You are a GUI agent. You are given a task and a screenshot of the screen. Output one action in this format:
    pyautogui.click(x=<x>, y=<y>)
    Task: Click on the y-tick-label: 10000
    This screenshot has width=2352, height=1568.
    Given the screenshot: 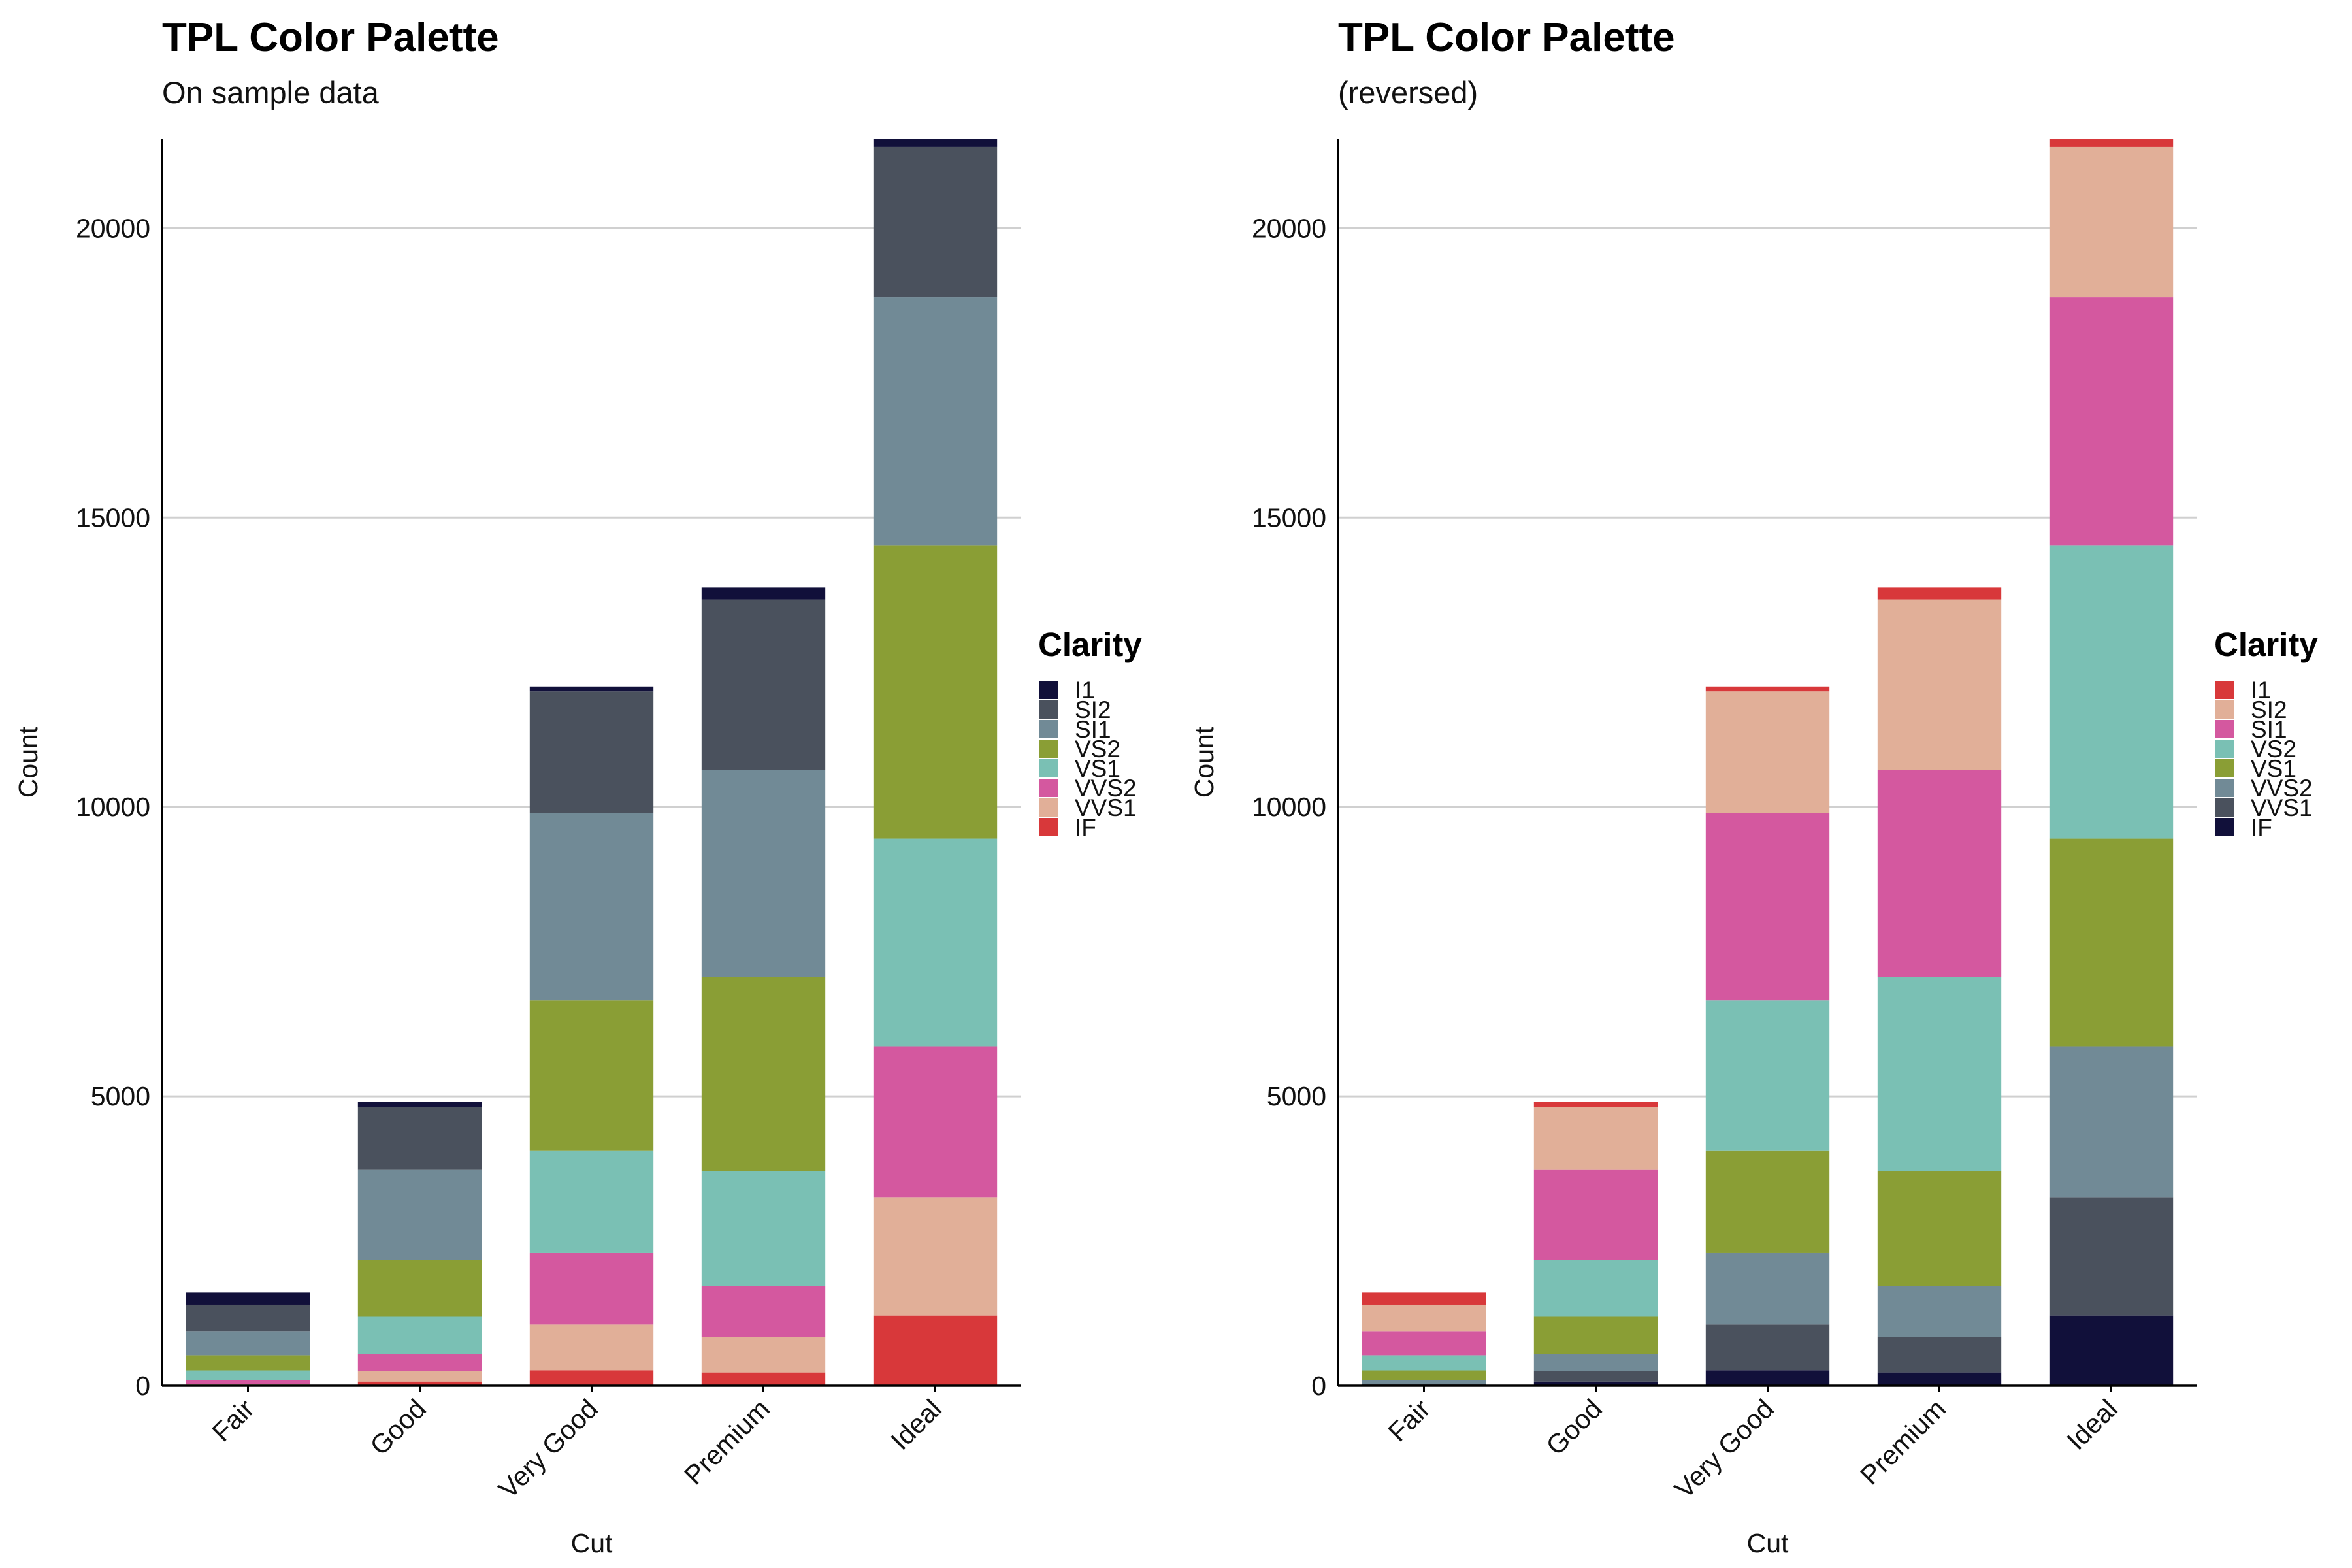 What is the action you would take?
    pyautogui.click(x=113, y=807)
    